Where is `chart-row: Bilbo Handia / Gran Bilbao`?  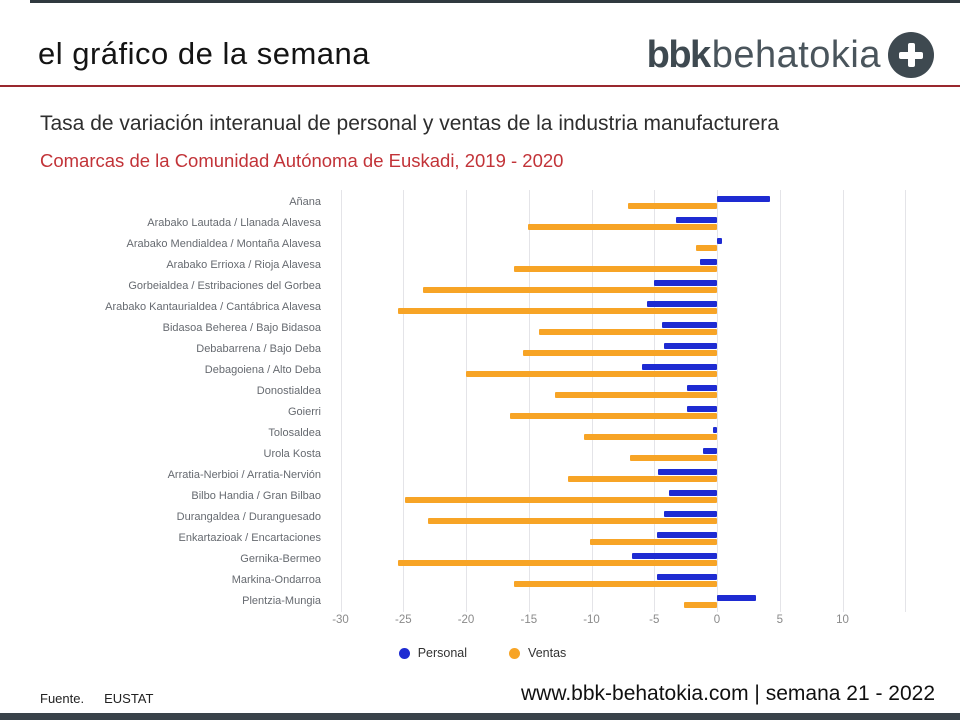 chart-row: Bilbo Handia / Gran Bilbao is located at coordinates (482, 496).